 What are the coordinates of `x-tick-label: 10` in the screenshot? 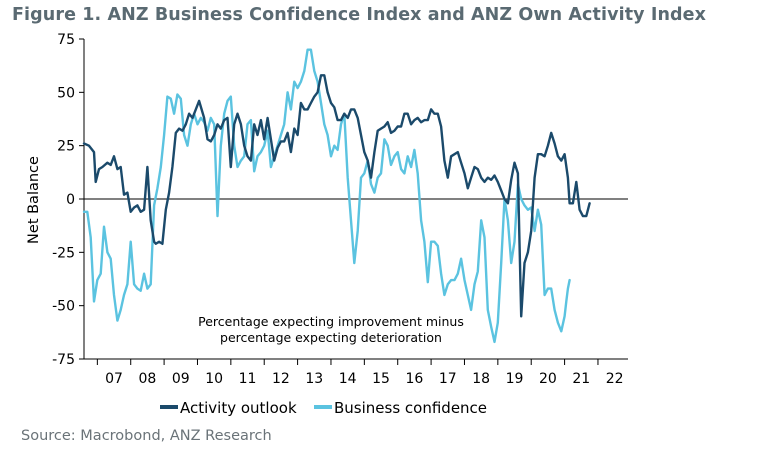 It's located at (214, 379).